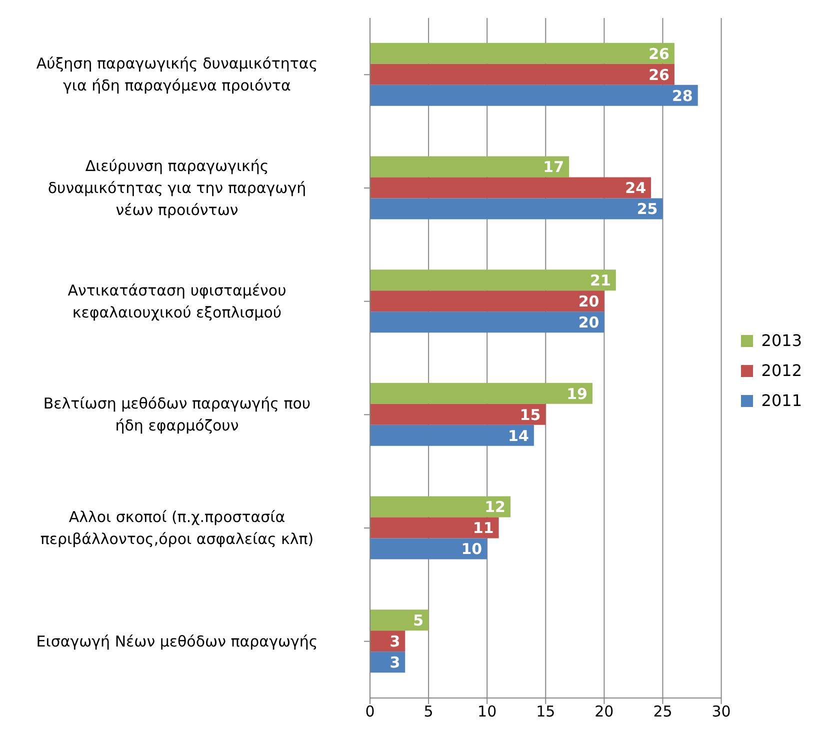  What do you see at coordinates (177, 414) in the screenshot?
I see `y-tick-label: Βελτίωση μεθόδων παραγωγής που ήδη εφαρμόζουν` at bounding box center [177, 414].